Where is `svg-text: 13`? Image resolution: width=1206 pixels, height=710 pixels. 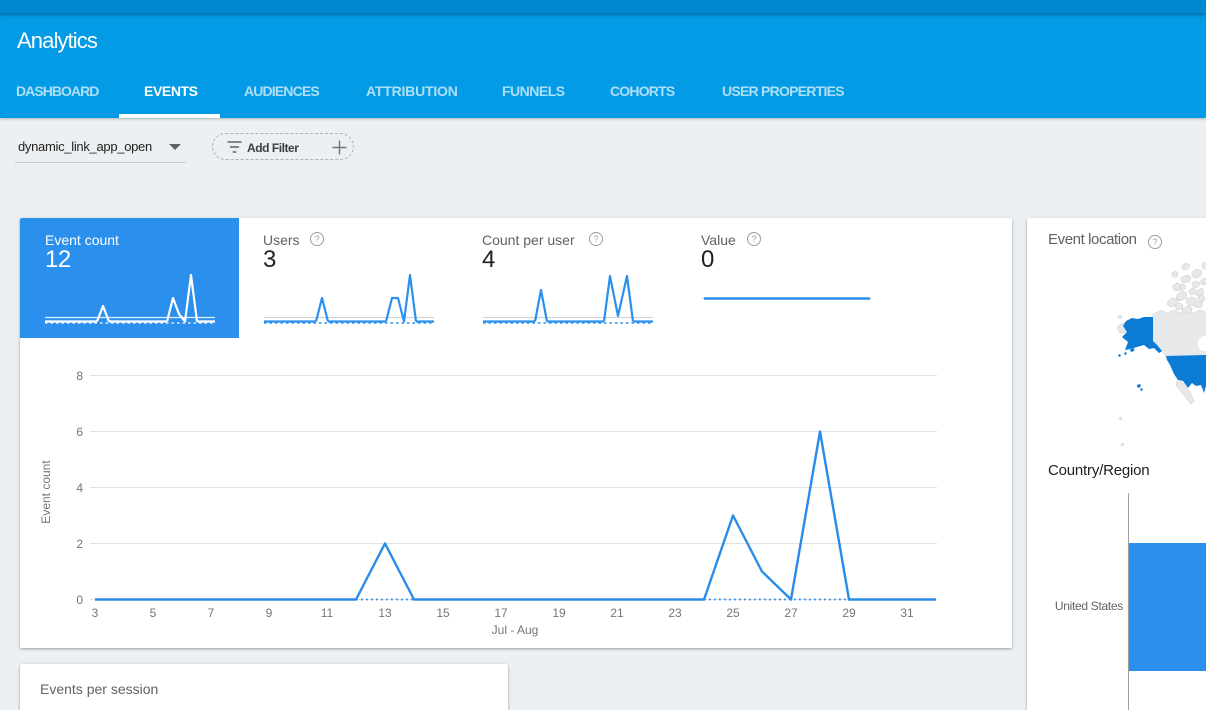
svg-text: 13 is located at coordinates (385, 613).